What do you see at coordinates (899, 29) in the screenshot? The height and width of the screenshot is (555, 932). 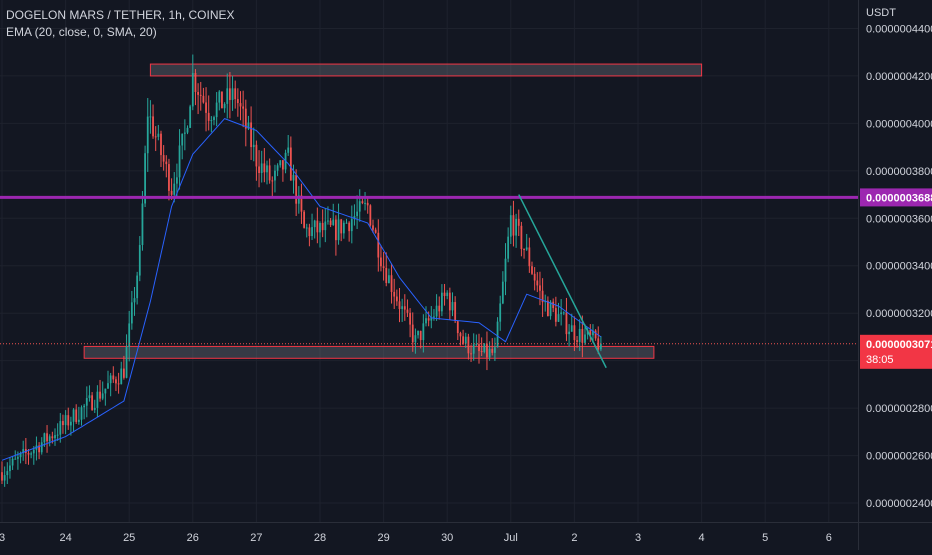 I see `price-tick-label-0: 0.0000004400` at bounding box center [899, 29].